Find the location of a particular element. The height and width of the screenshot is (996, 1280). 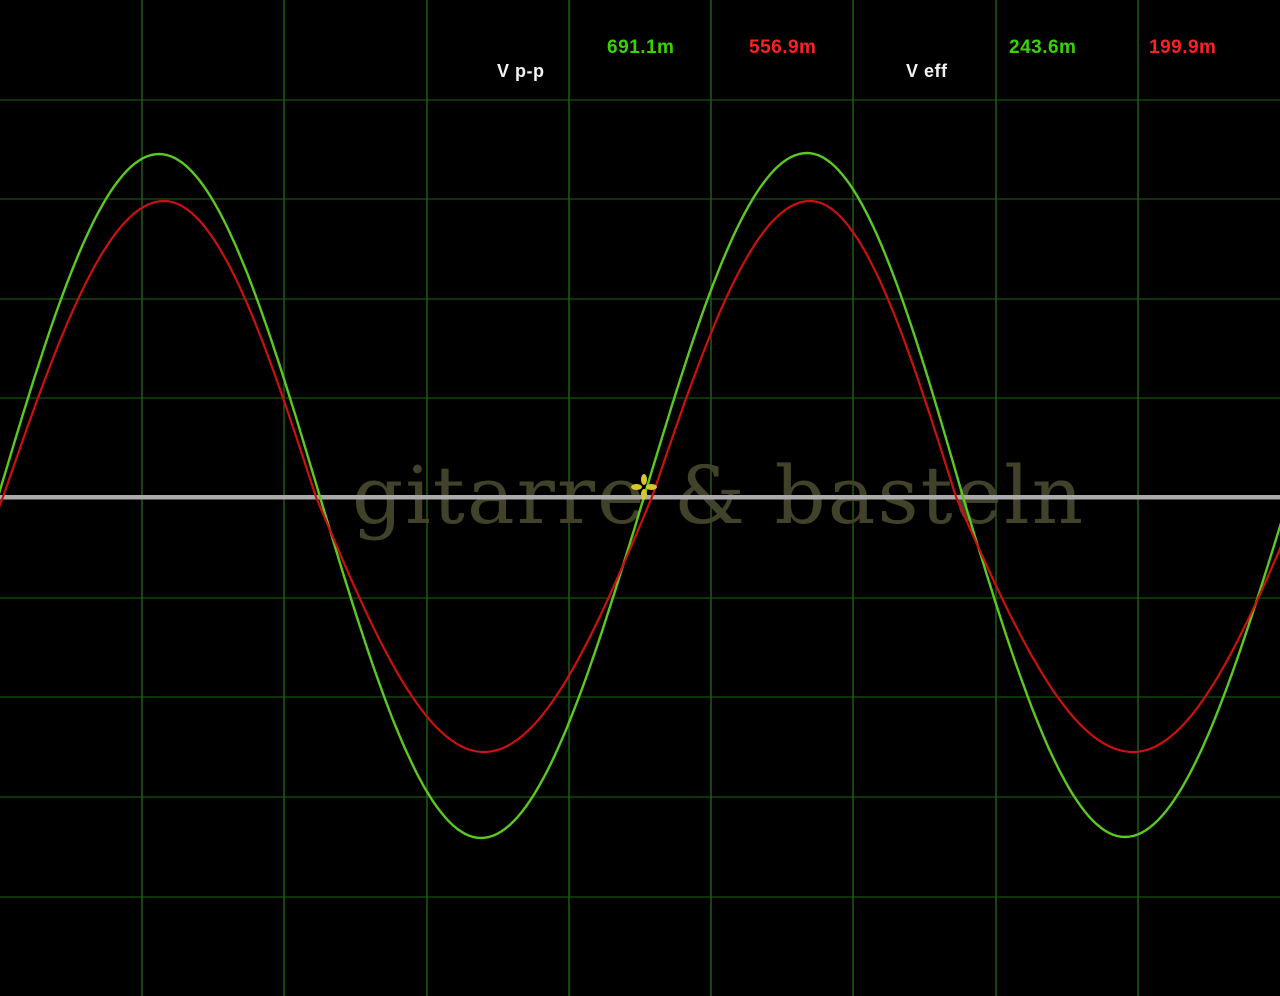

vpp-label: V p-p is located at coordinates (521, 71).